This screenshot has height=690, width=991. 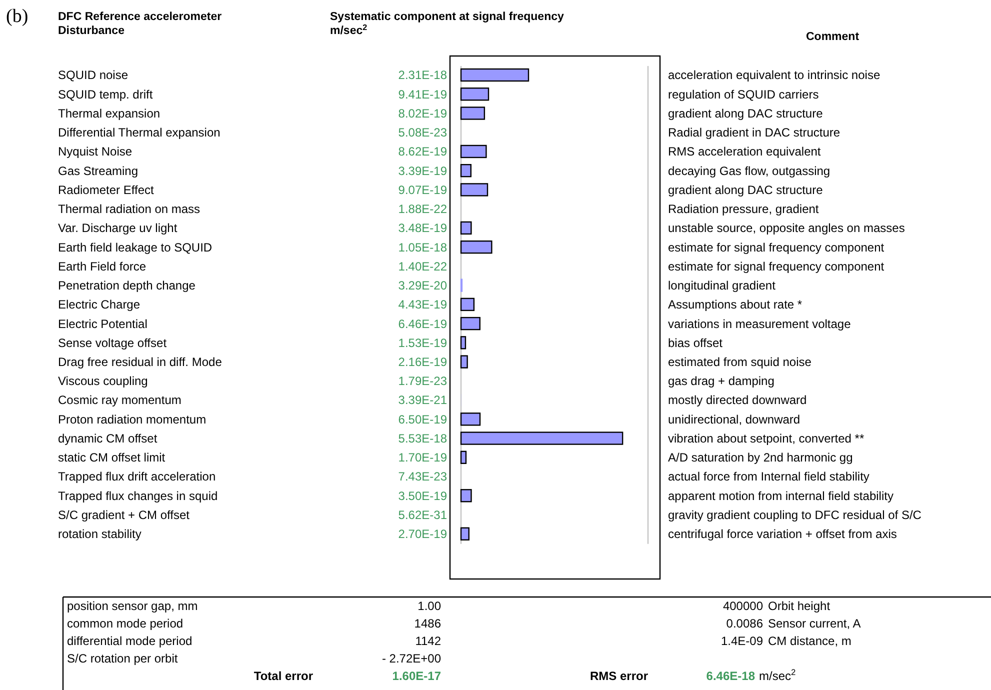 I want to click on text: 0.0086, so click(x=745, y=623).